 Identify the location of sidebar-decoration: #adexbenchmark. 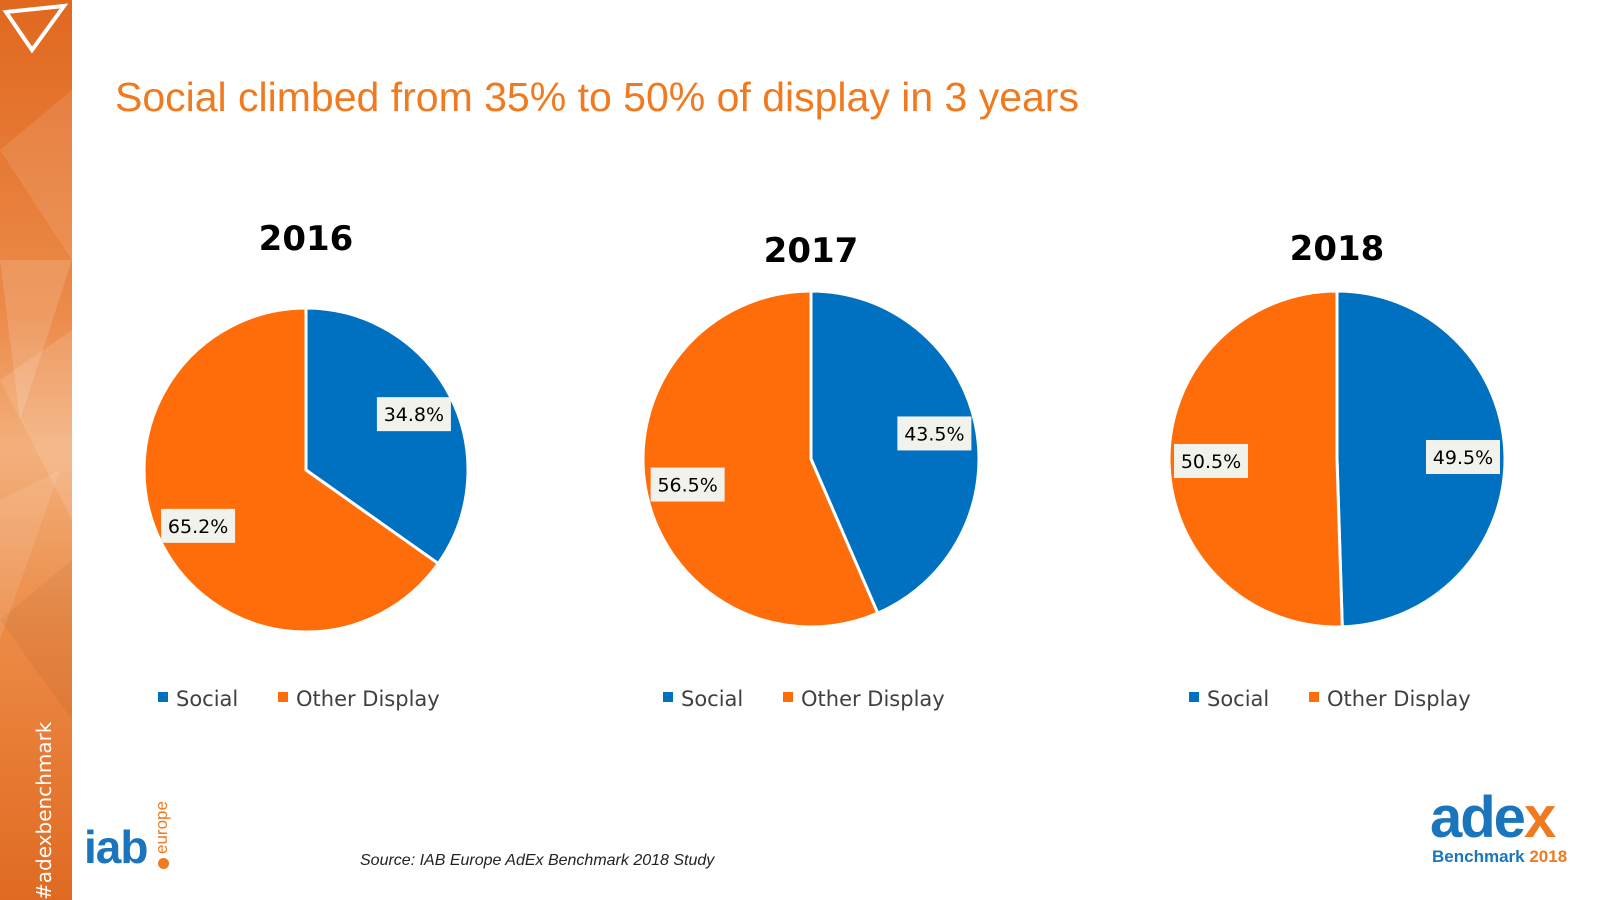
(36, 450).